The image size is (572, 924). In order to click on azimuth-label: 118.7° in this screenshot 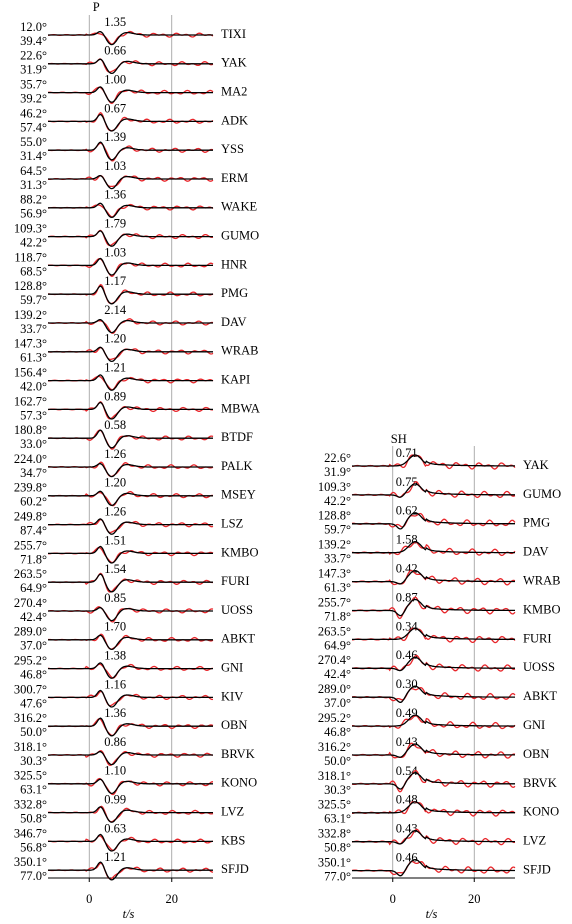, I will do `click(30, 257)`.